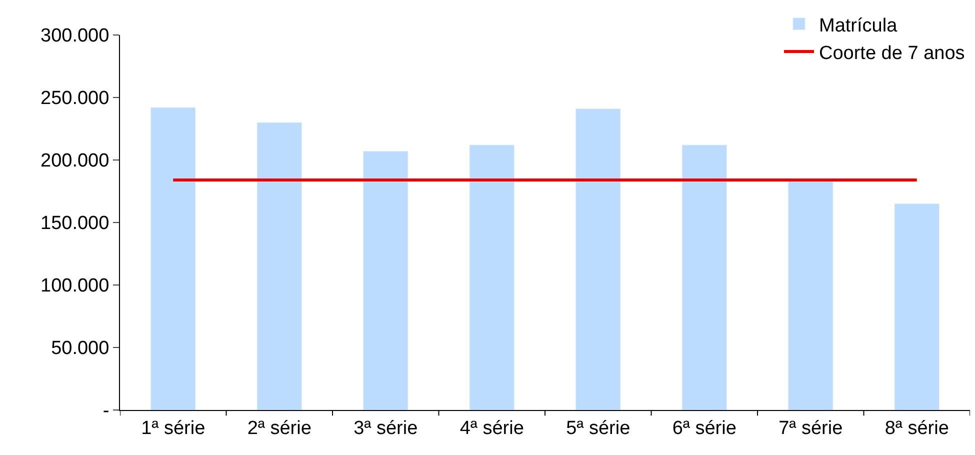 The width and height of the screenshot is (975, 455). I want to click on x-tick-label: 6ª série, so click(704, 428).